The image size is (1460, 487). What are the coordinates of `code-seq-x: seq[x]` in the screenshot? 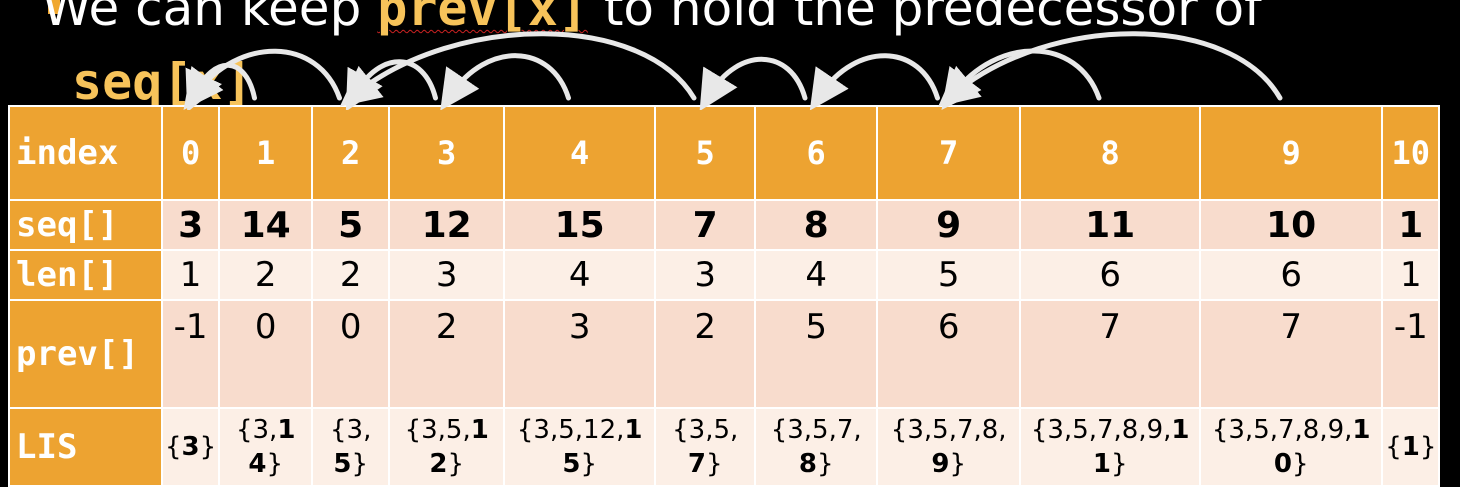 It's located at (162, 82).